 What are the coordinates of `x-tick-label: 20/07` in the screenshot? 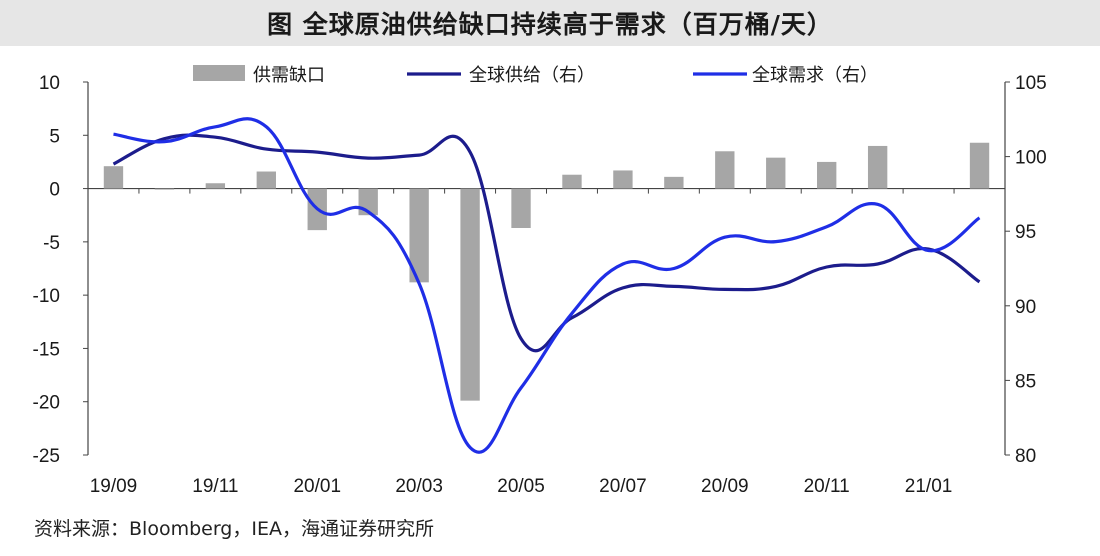 It's located at (623, 486).